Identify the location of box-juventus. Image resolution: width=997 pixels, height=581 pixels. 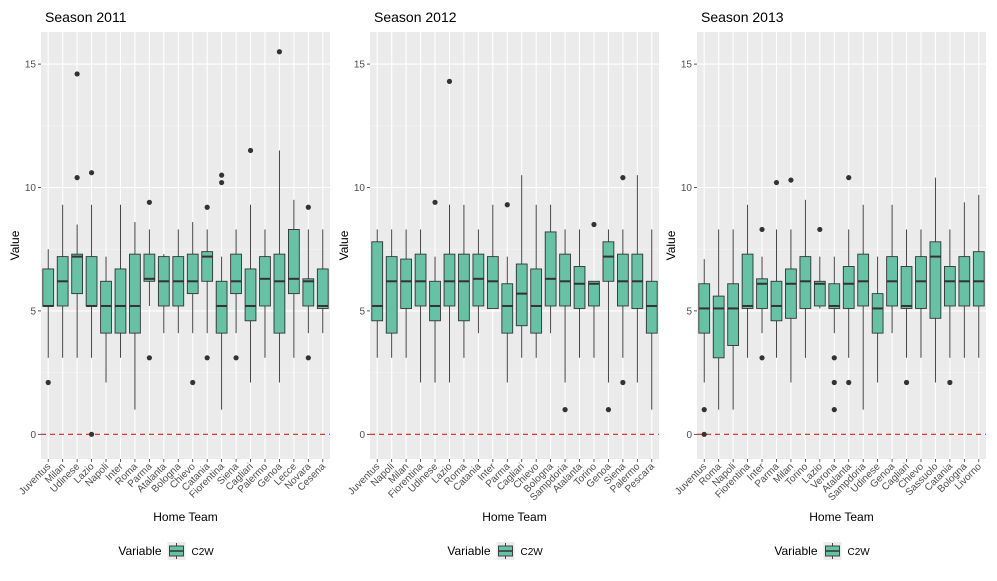
(704, 348).